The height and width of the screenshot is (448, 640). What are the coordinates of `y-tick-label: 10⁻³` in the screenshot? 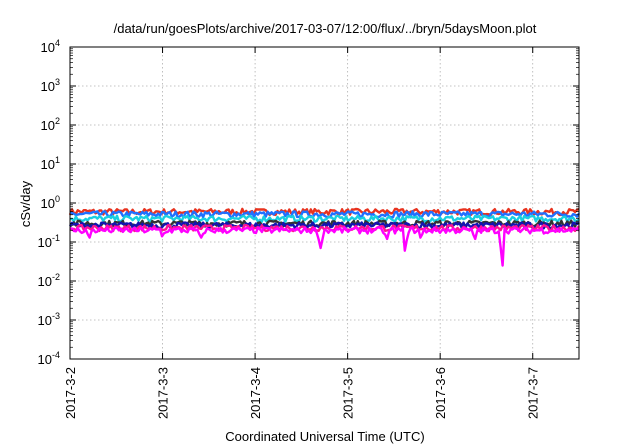 It's located at (49, 319).